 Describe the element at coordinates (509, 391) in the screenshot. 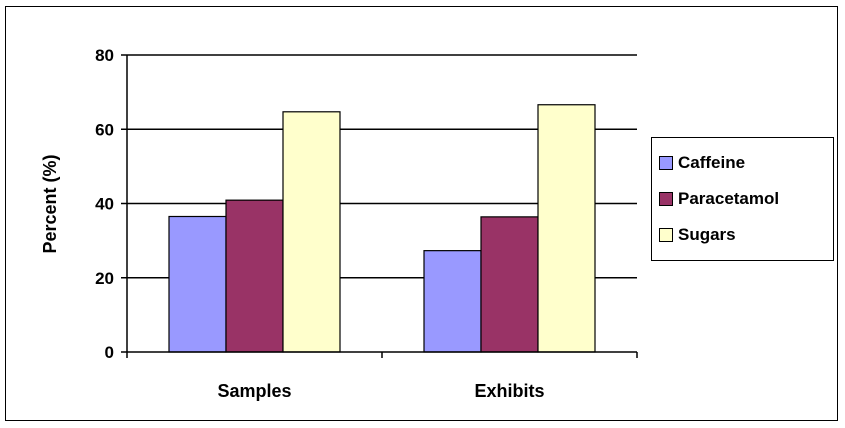

I see `x-tick-label: Exhibits` at that location.